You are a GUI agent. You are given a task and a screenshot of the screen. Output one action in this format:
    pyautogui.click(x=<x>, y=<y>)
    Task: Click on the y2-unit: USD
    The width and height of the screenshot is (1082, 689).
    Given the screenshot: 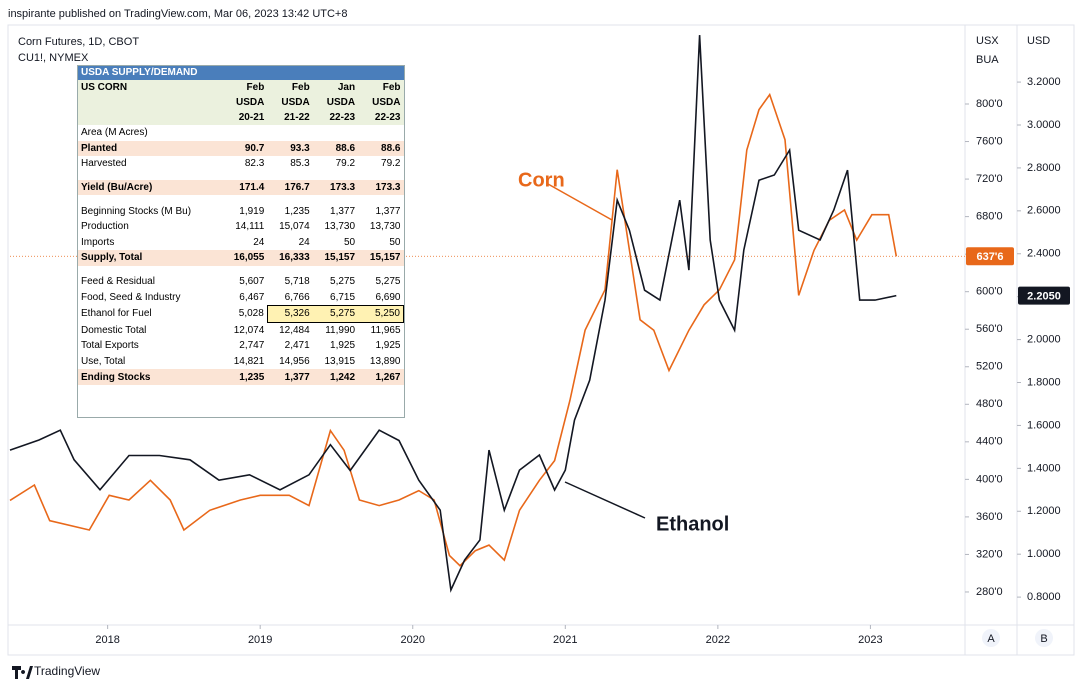 What is the action you would take?
    pyautogui.click(x=1038, y=41)
    